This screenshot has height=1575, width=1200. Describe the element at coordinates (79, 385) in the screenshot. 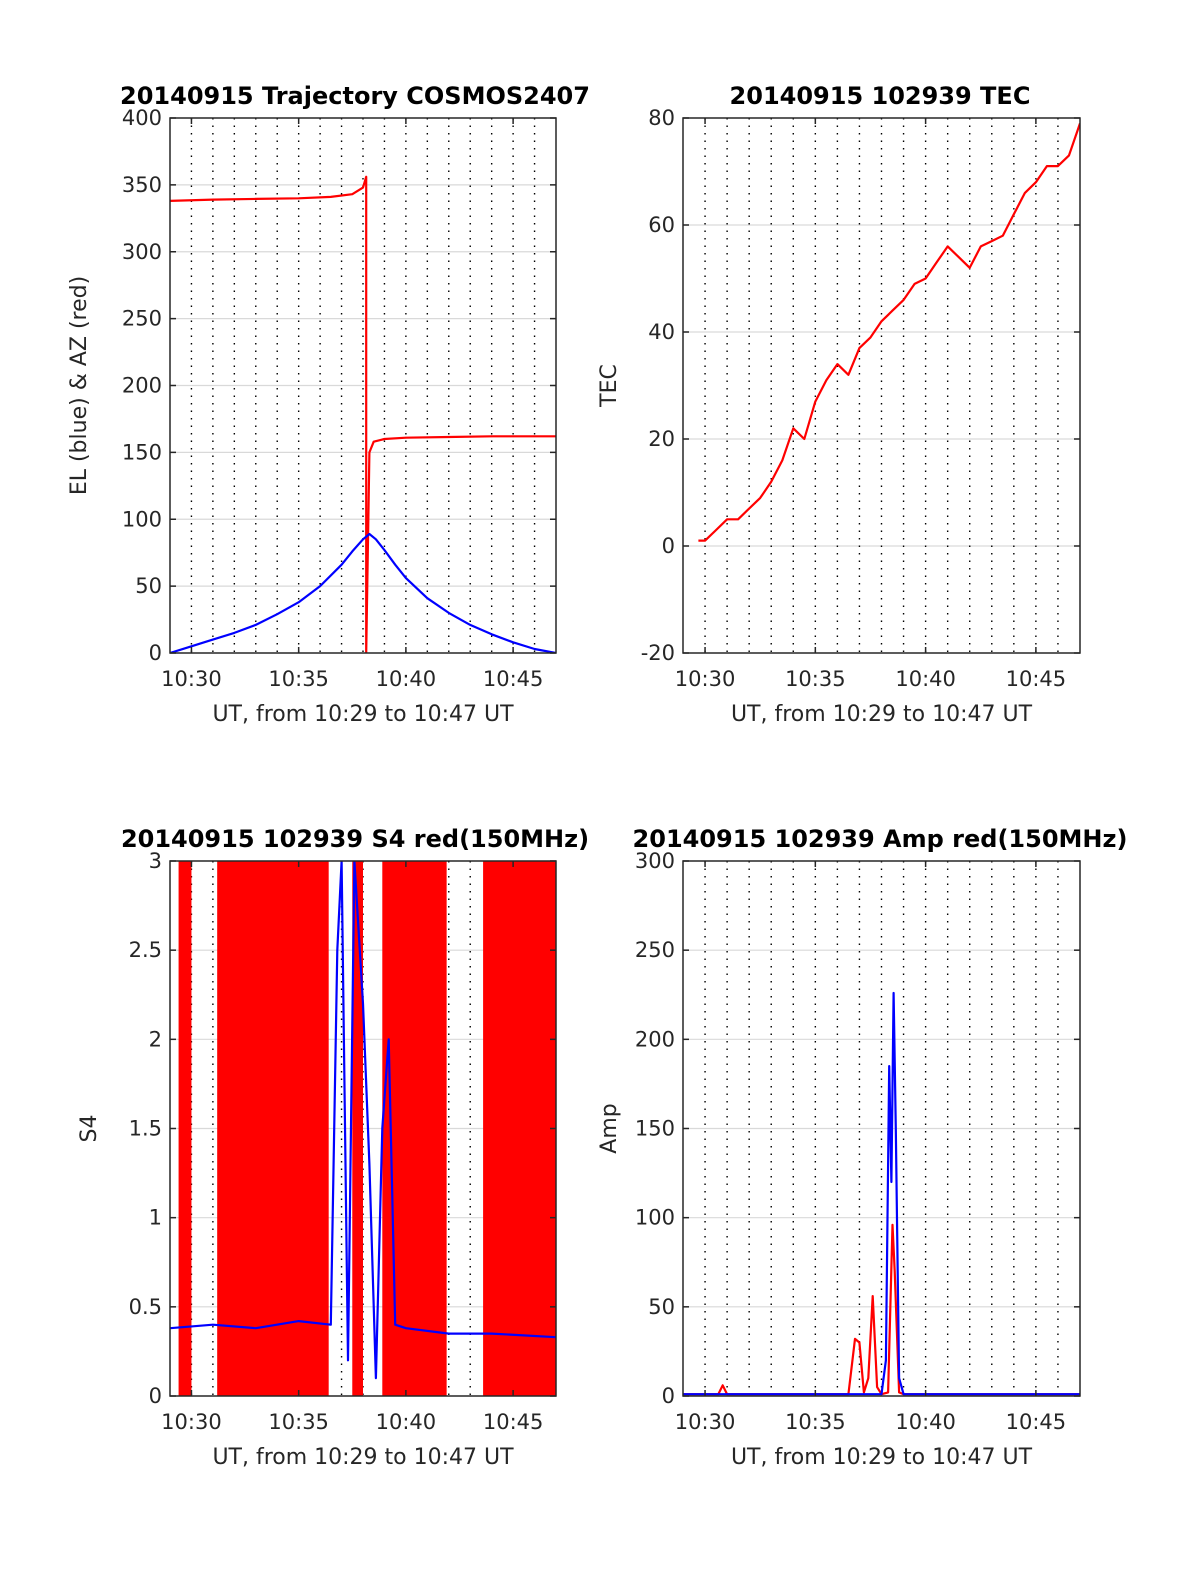

I see `y-axis-label: EL (blue) & AZ (red)` at that location.